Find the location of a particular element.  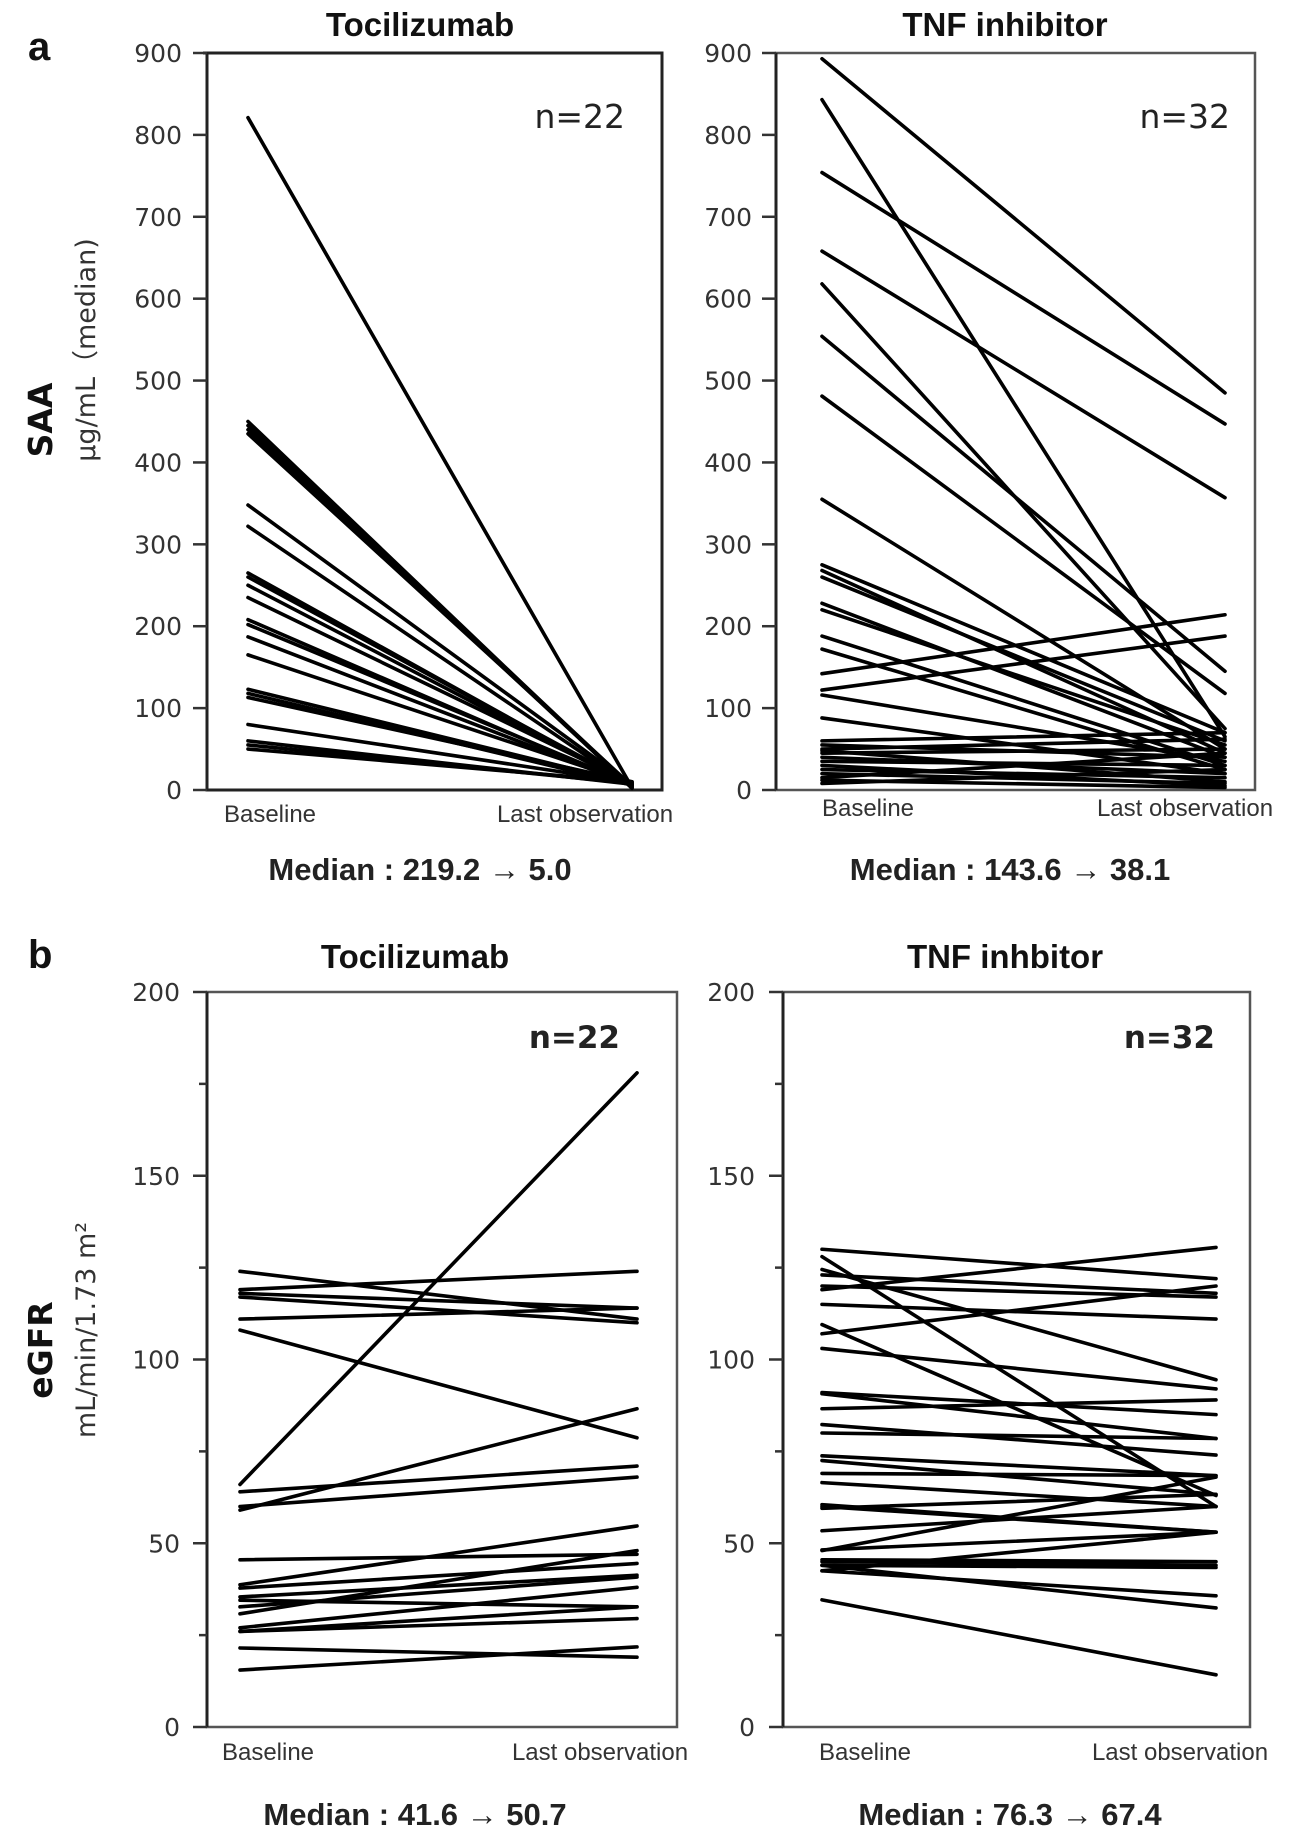

chart-title: TNF inhibitor is located at coordinates (1004, 24).